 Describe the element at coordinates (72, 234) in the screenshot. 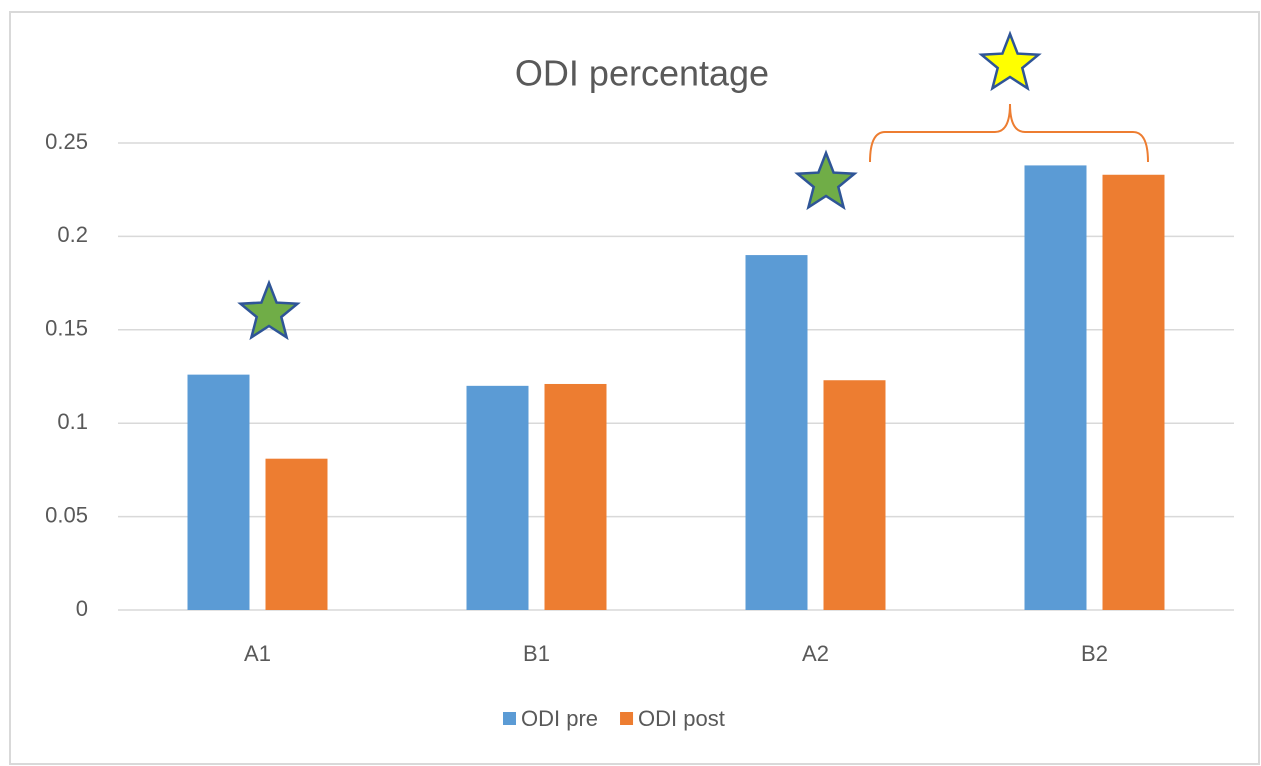

I see `y-tick-label: 0.2` at that location.